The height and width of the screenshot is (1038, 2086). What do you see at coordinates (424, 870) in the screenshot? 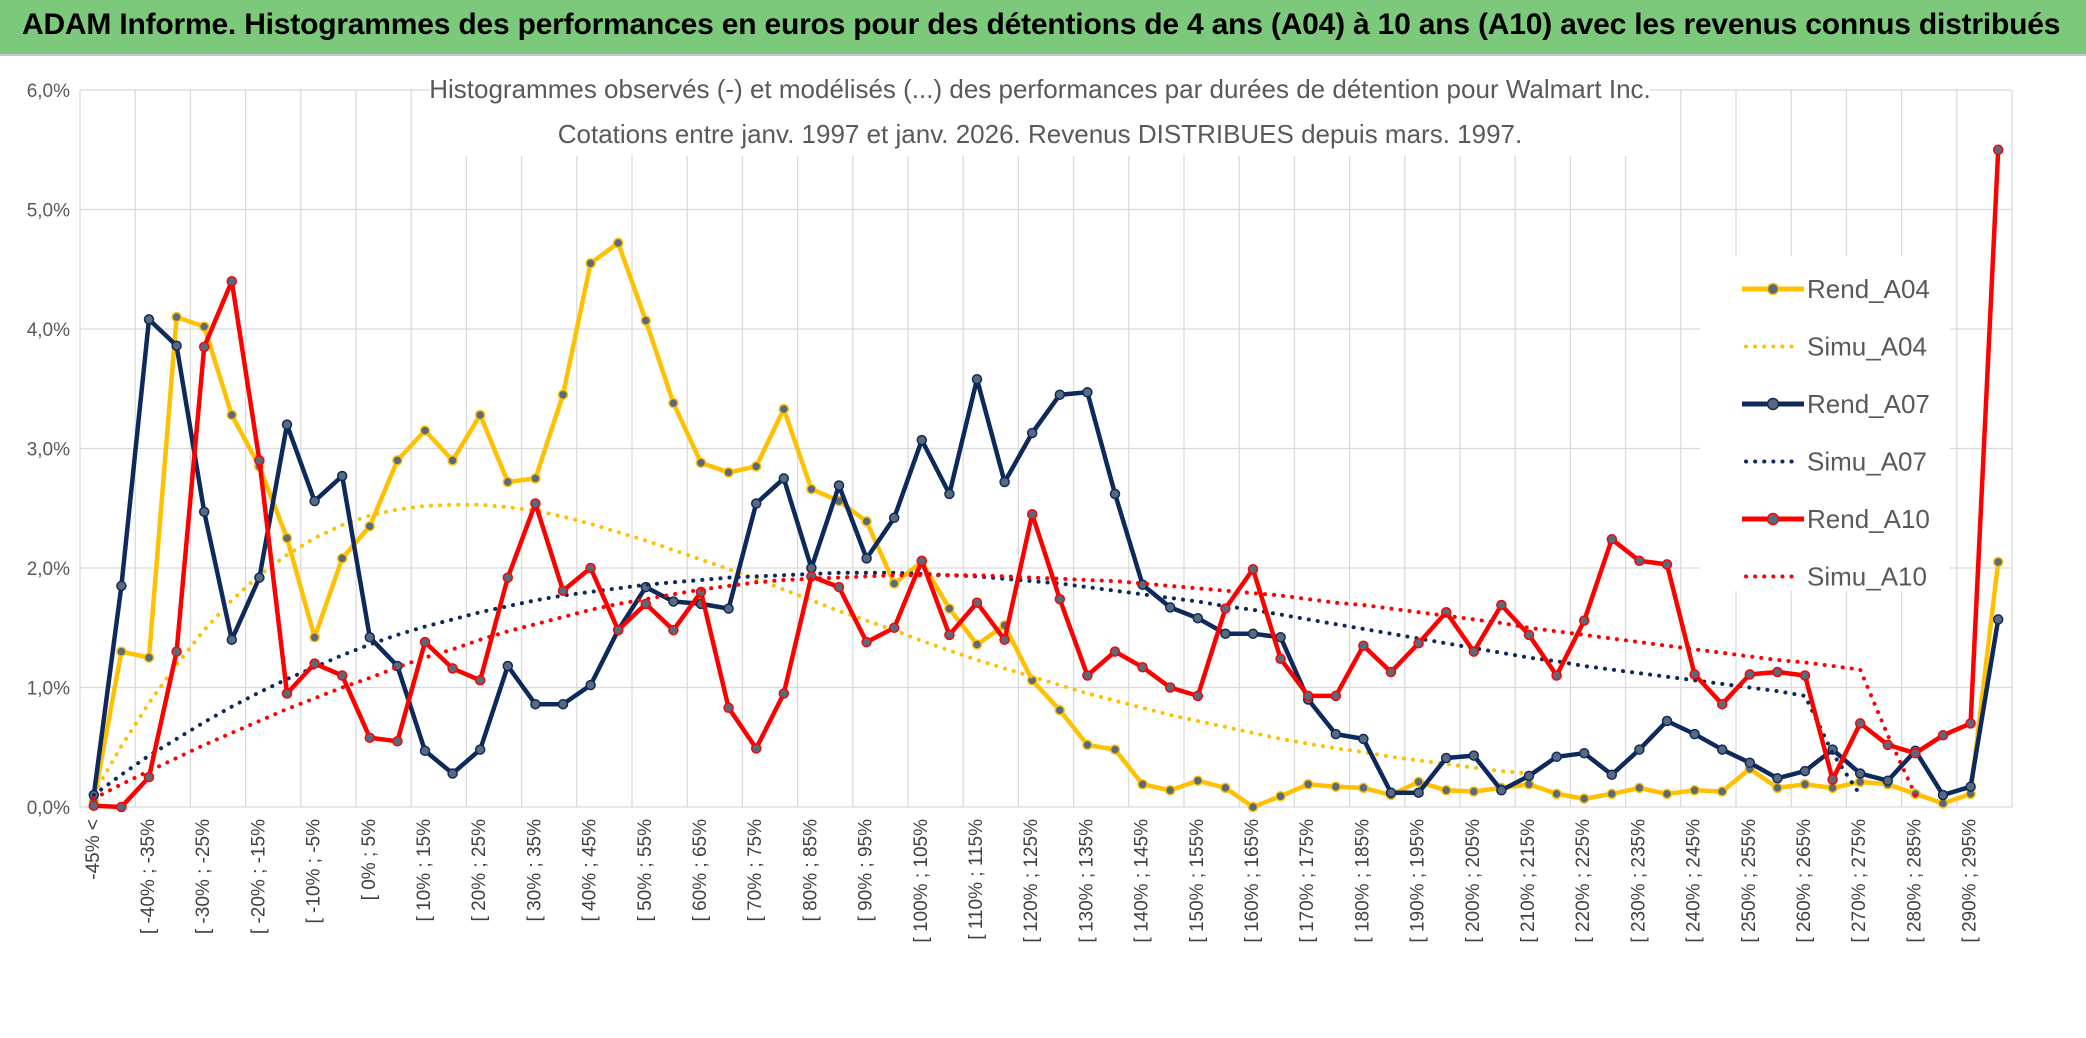
I see `x-tick-label: [ 10% ; 15%` at bounding box center [424, 870].